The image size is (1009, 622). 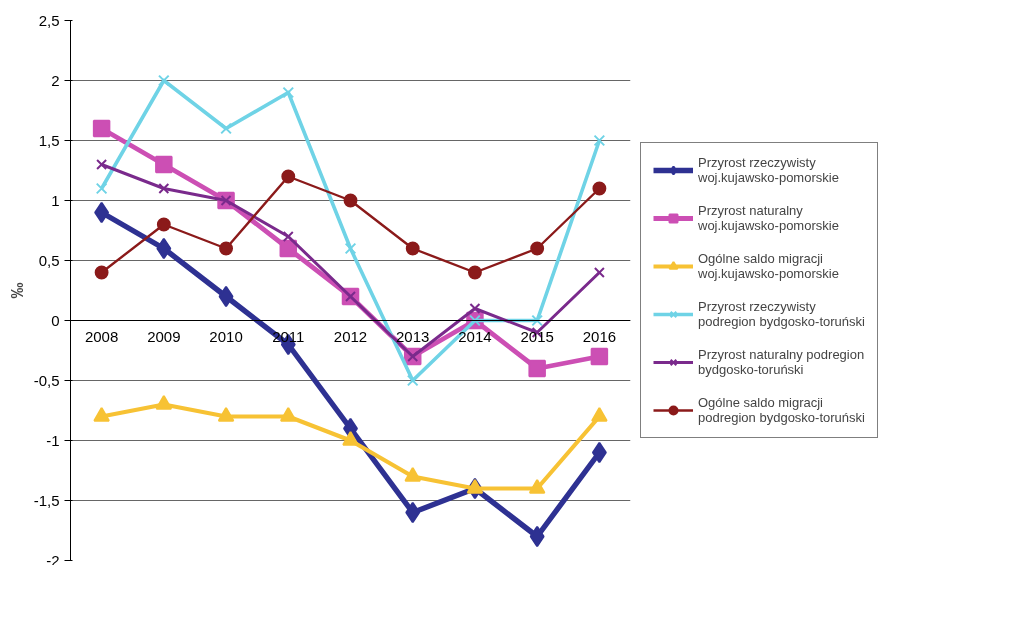 I want to click on y-tick-label: 0,5, so click(x=49, y=260).